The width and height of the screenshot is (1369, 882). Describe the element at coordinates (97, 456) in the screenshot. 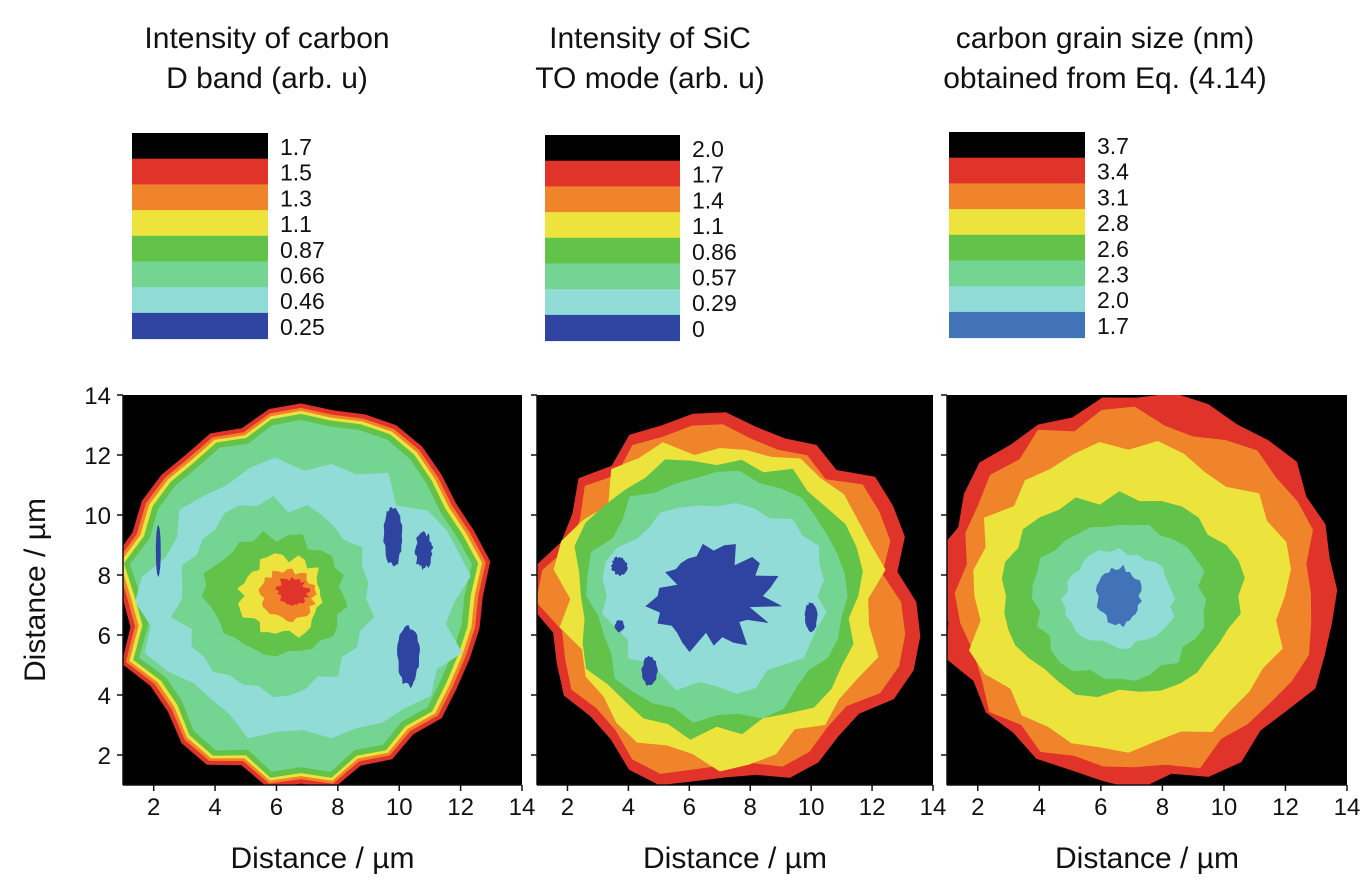

I see `y-tick-label: 12` at that location.